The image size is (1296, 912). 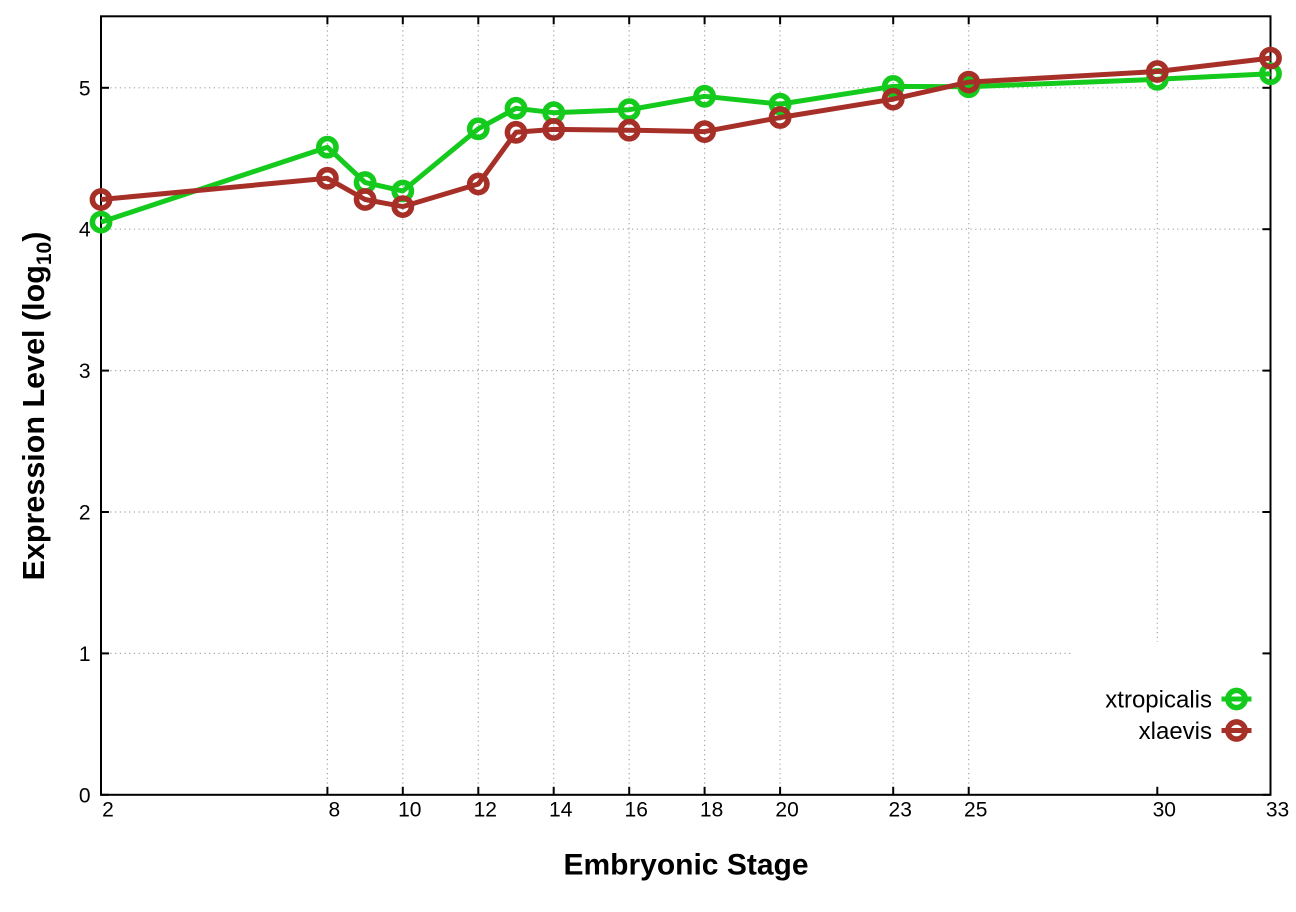 I want to click on svg-text: 0, so click(x=85, y=795).